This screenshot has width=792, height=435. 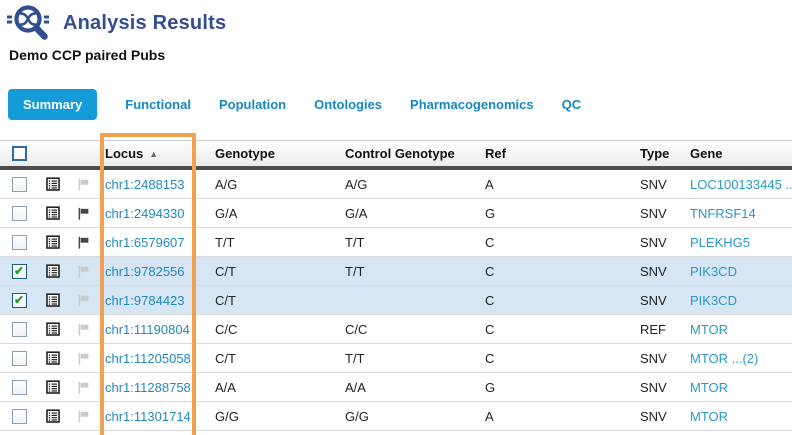 What do you see at coordinates (154, 154) in the screenshot?
I see `sort-asc-icon: ▲` at bounding box center [154, 154].